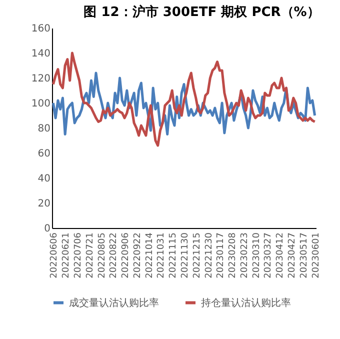  What do you see at coordinates (202, 12) in the screenshot?
I see `chart-title: 图 12：沪市 300ETF 期权 PCR（%）` at bounding box center [202, 12].